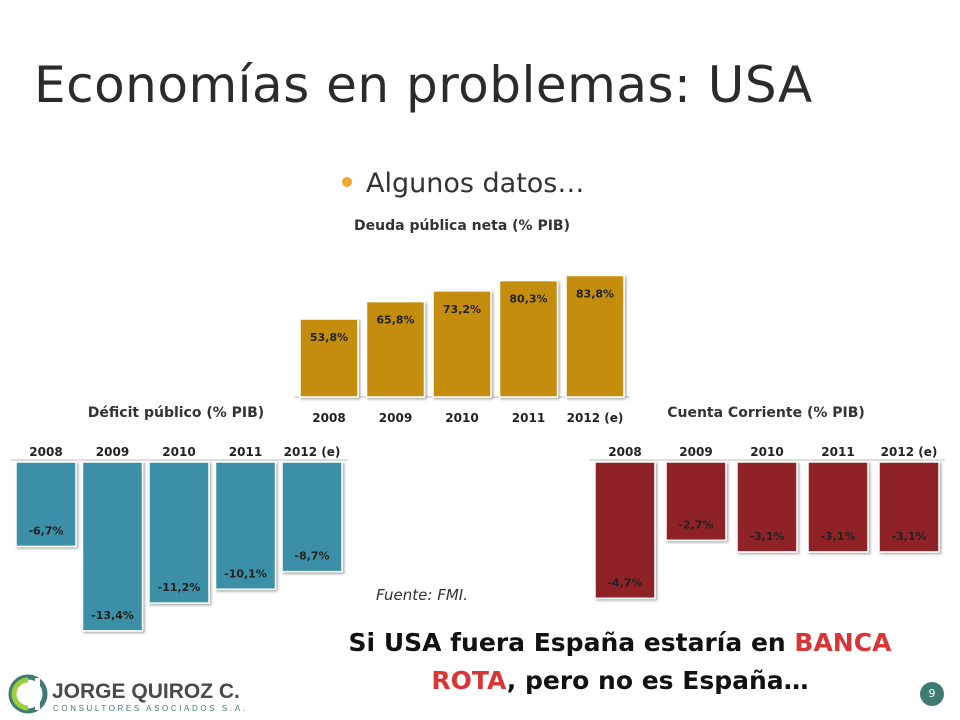  Describe the element at coordinates (422, 595) in the screenshot. I see `source-note: Fuente: FMI.` at that location.